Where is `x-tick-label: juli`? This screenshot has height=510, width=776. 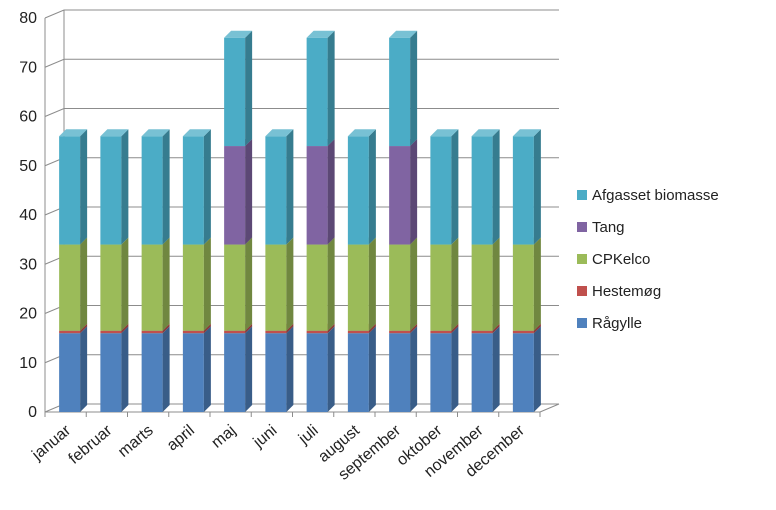
x-tick-label: juli is located at coordinates (308, 435).